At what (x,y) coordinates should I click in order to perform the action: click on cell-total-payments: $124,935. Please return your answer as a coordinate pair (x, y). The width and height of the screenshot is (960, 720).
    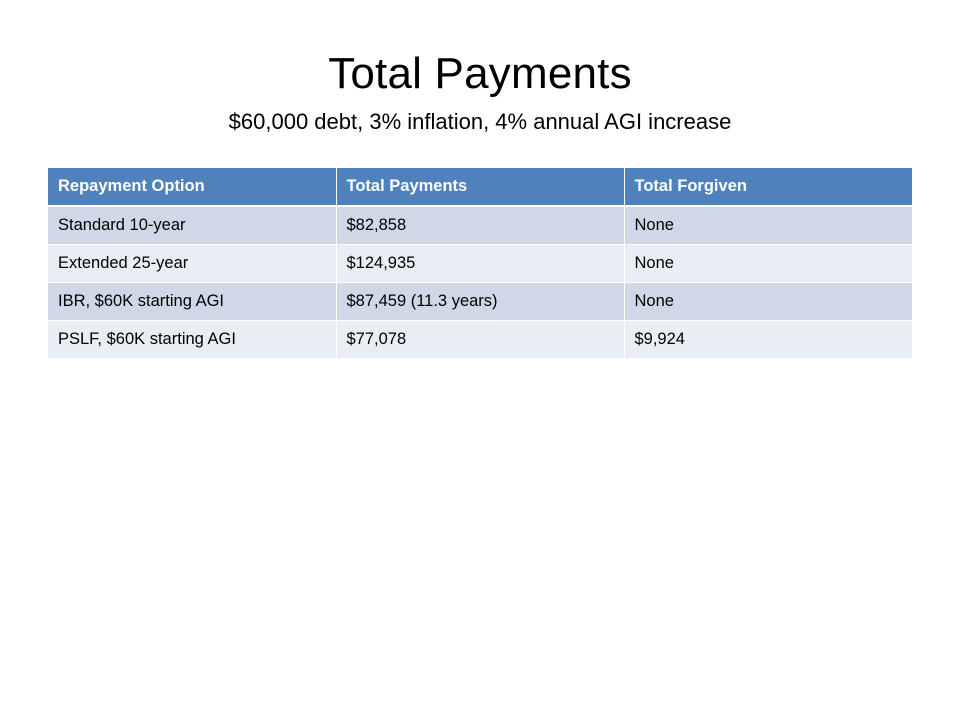
    Looking at the image, I should click on (480, 263).